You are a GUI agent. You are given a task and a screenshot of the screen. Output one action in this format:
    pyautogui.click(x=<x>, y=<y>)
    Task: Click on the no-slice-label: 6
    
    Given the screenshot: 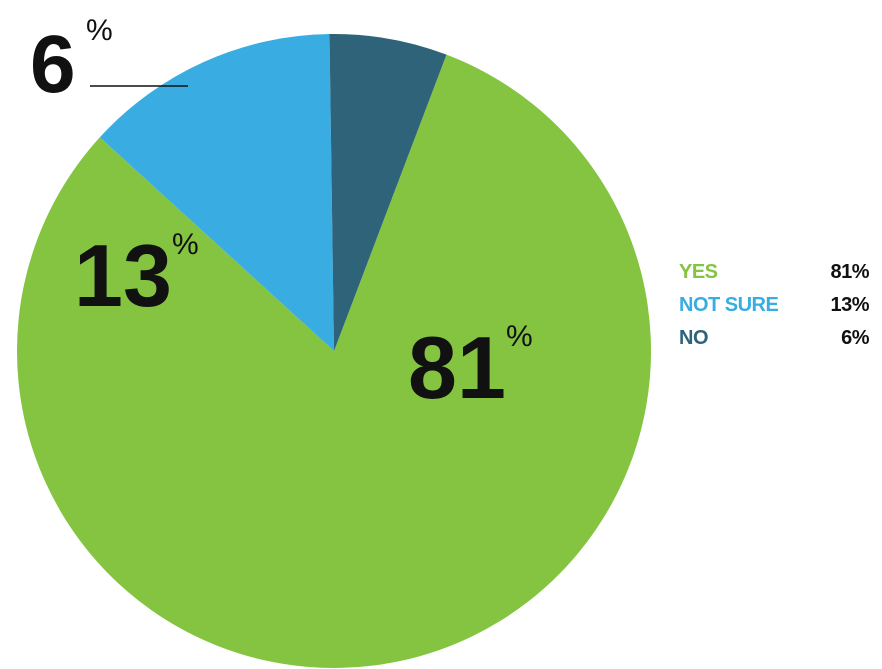 What is the action you would take?
    pyautogui.click(x=53, y=64)
    